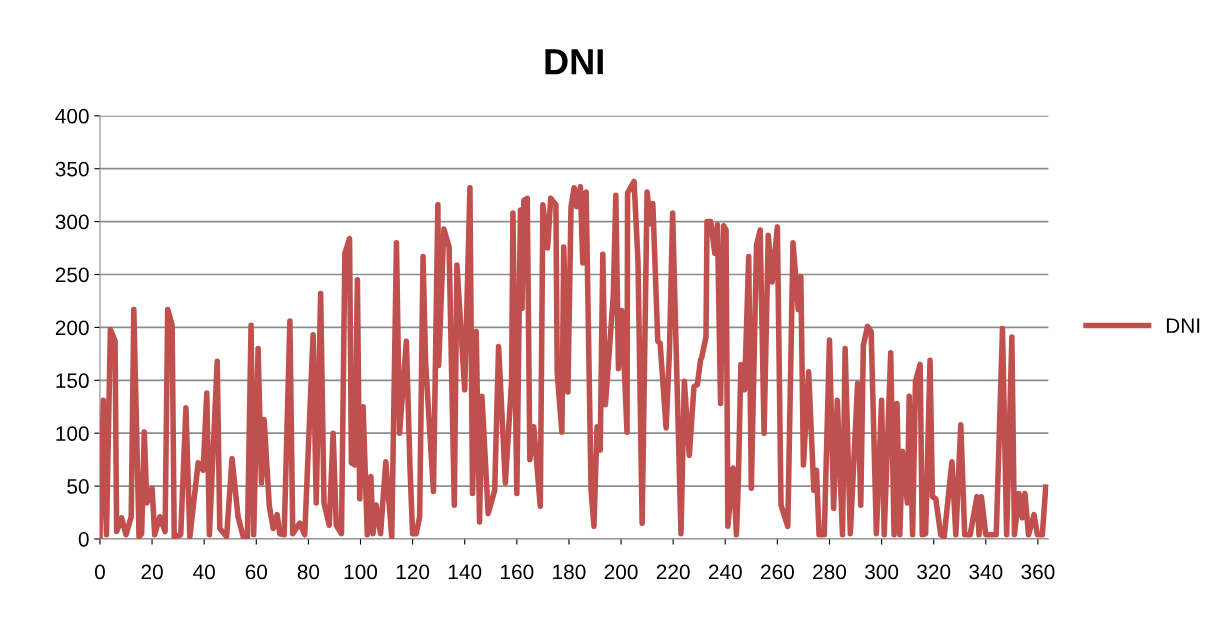 The width and height of the screenshot is (1219, 626). What do you see at coordinates (72, 222) in the screenshot?
I see `y-tick-label: 300` at bounding box center [72, 222].